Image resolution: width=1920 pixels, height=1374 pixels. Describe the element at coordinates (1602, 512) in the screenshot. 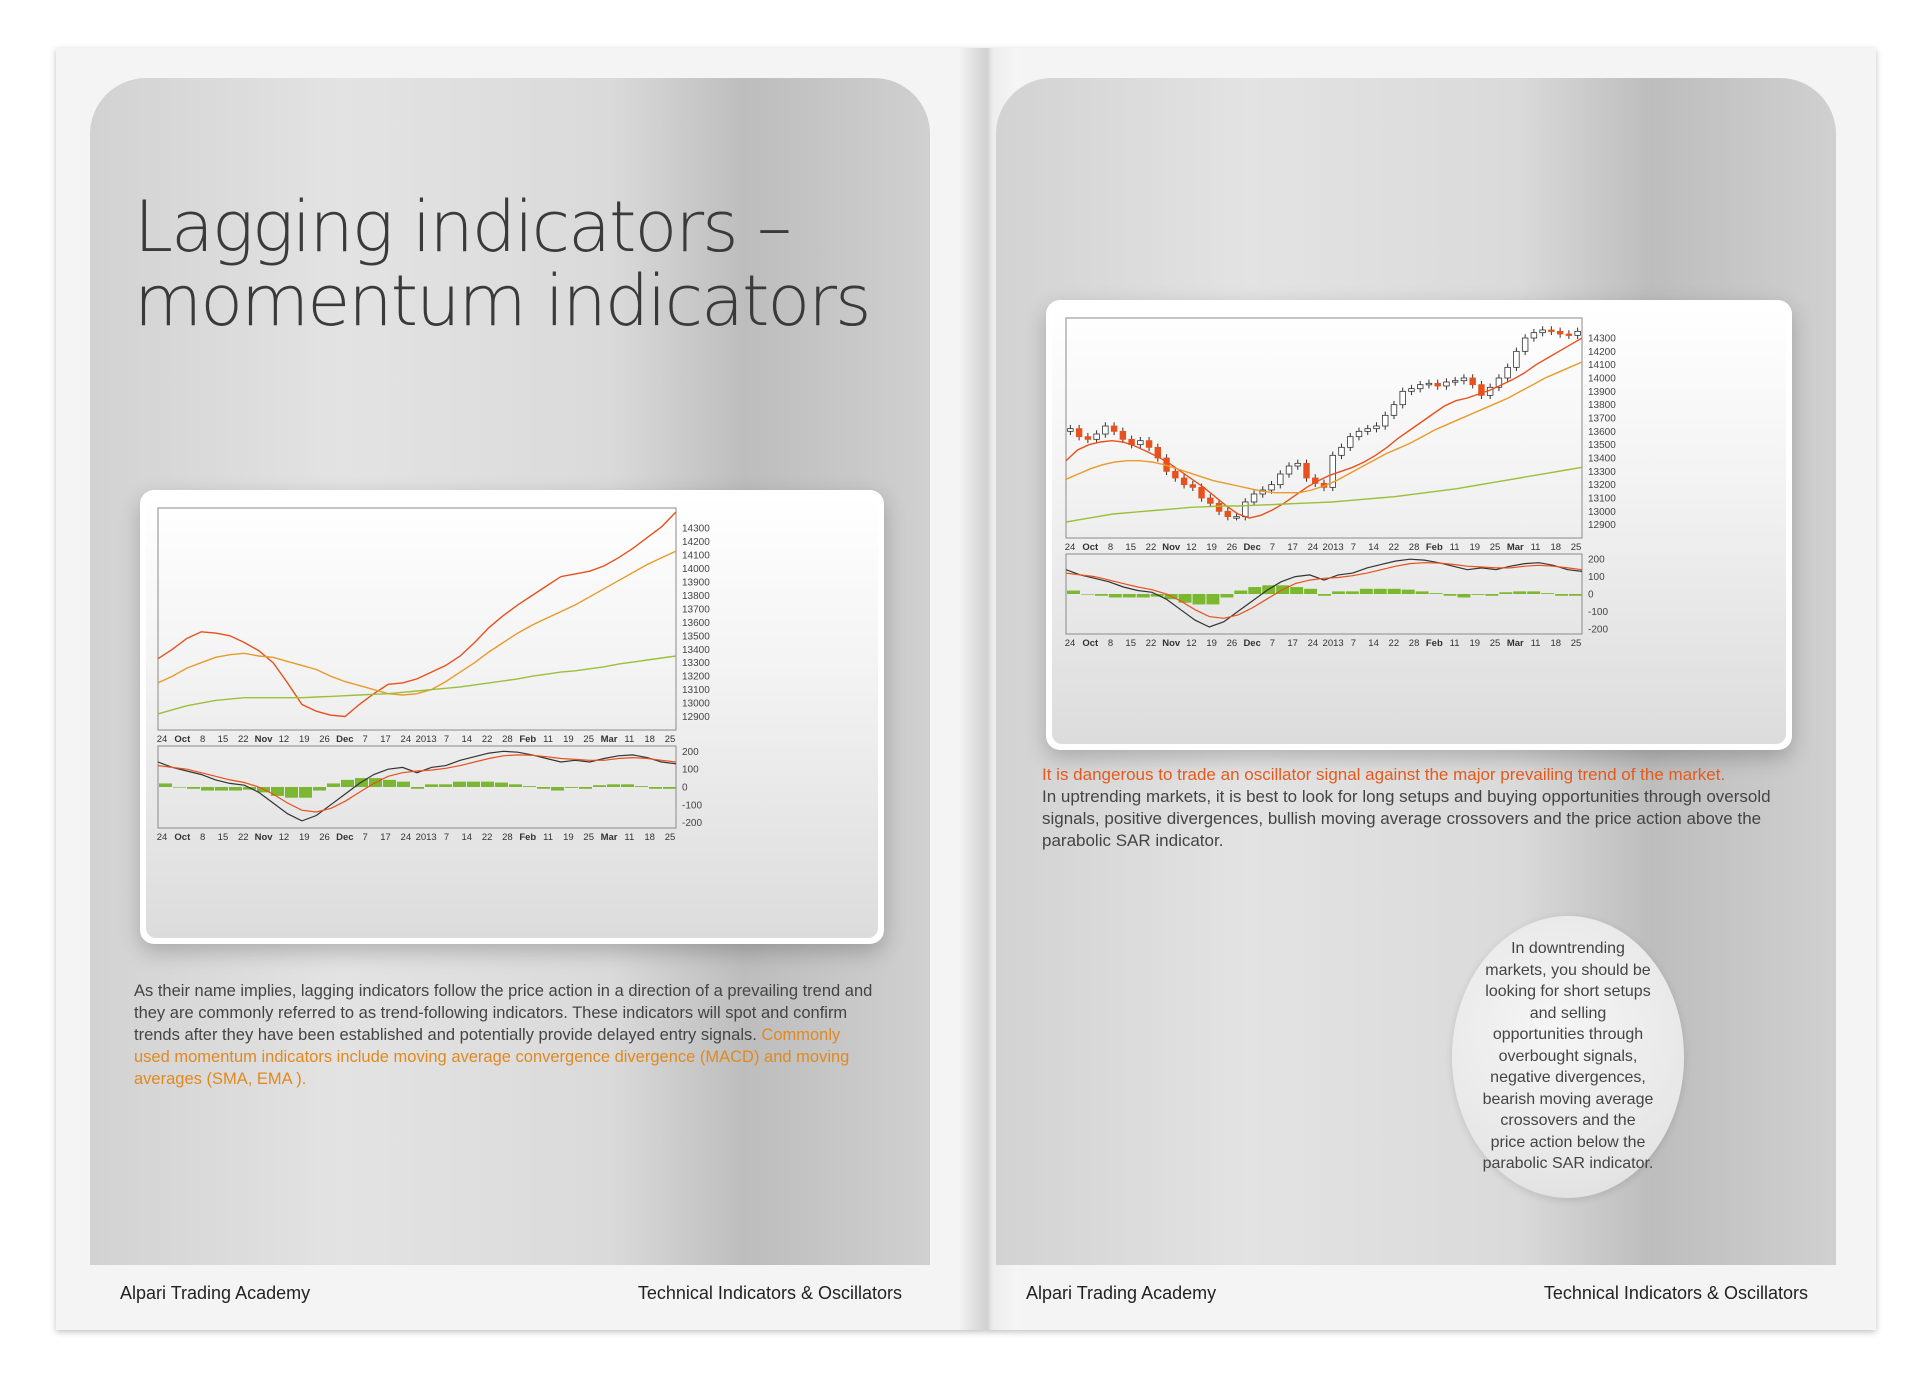

I see `y-tick-label: 13000` at that location.